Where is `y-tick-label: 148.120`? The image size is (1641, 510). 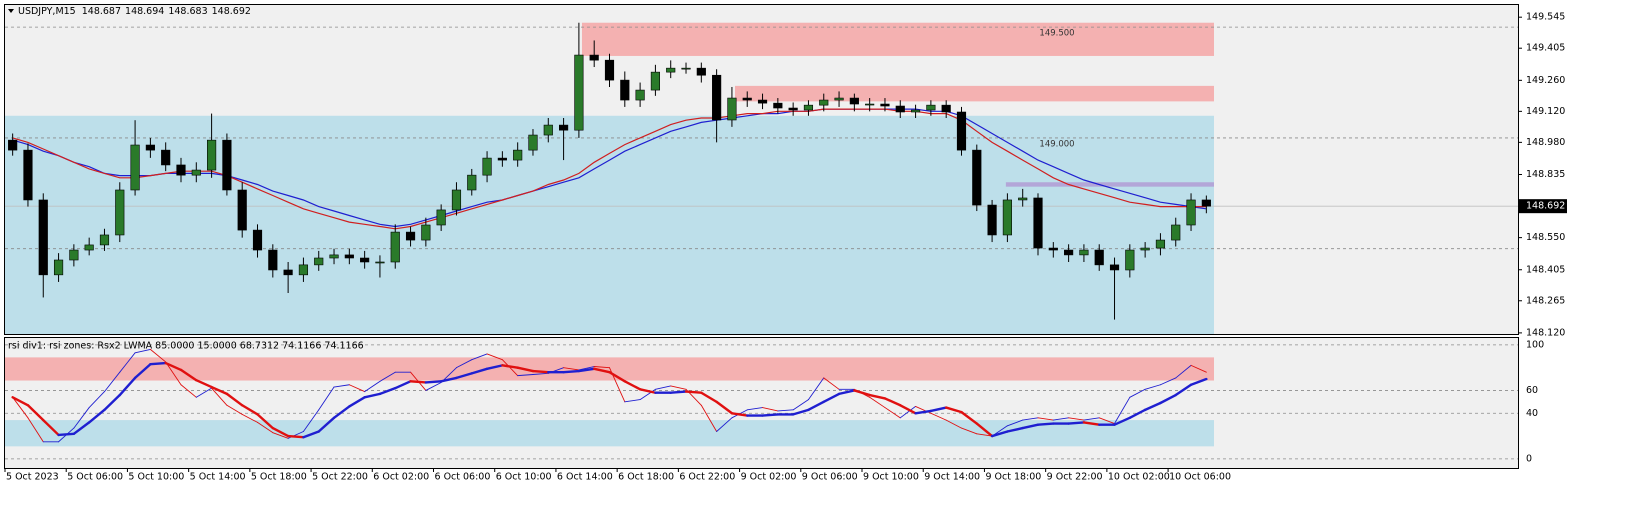 y-tick-label: 148.120 is located at coordinates (1545, 332).